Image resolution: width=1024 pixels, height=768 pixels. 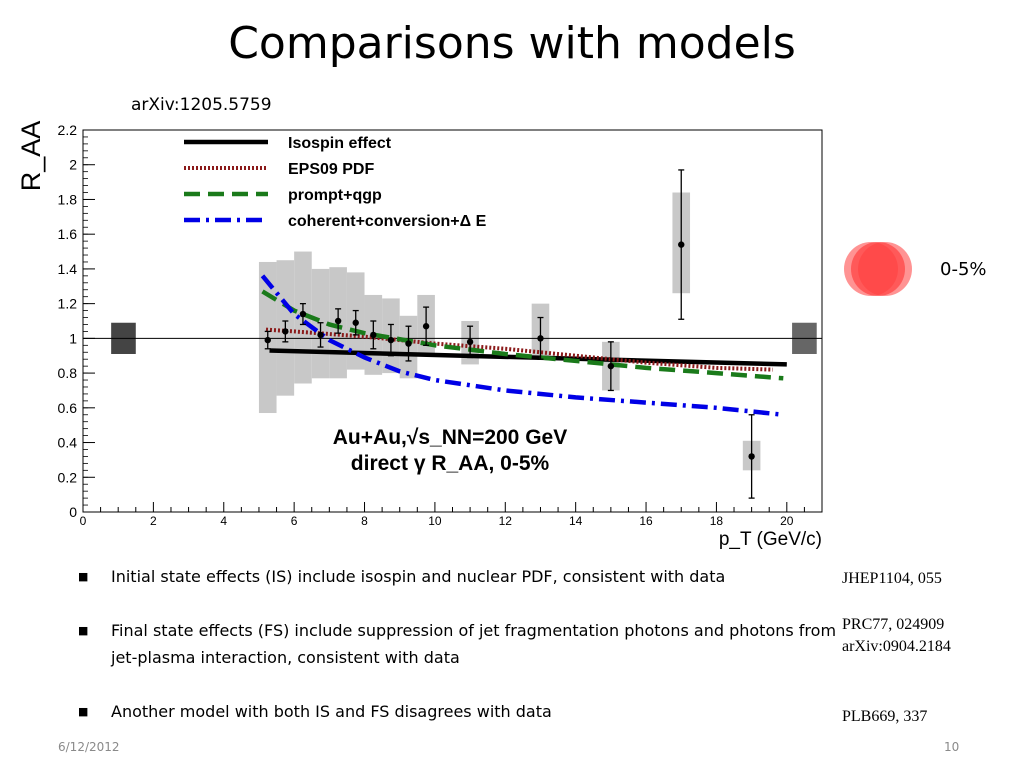 I want to click on model-curve-dashdot, so click(x=522, y=346).